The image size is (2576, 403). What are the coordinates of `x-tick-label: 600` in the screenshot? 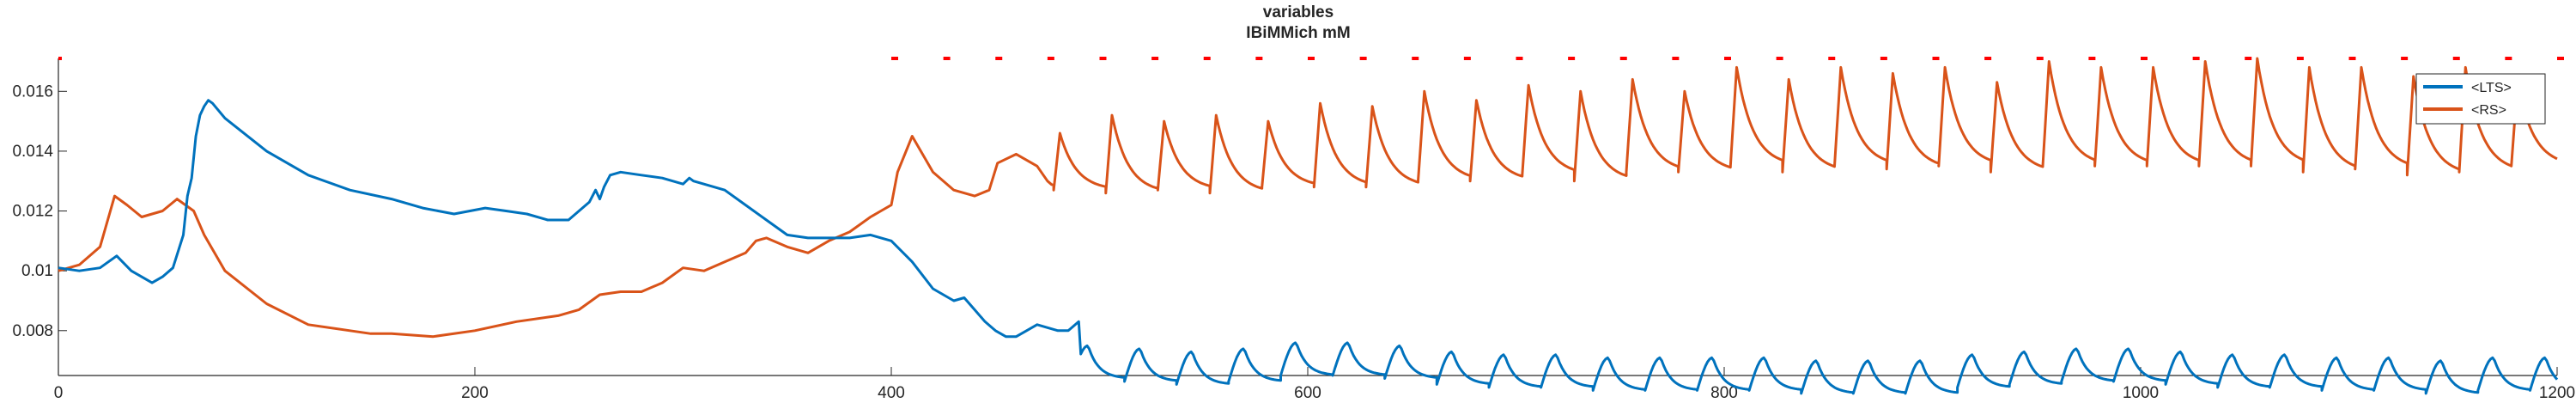 It's located at (1308, 393).